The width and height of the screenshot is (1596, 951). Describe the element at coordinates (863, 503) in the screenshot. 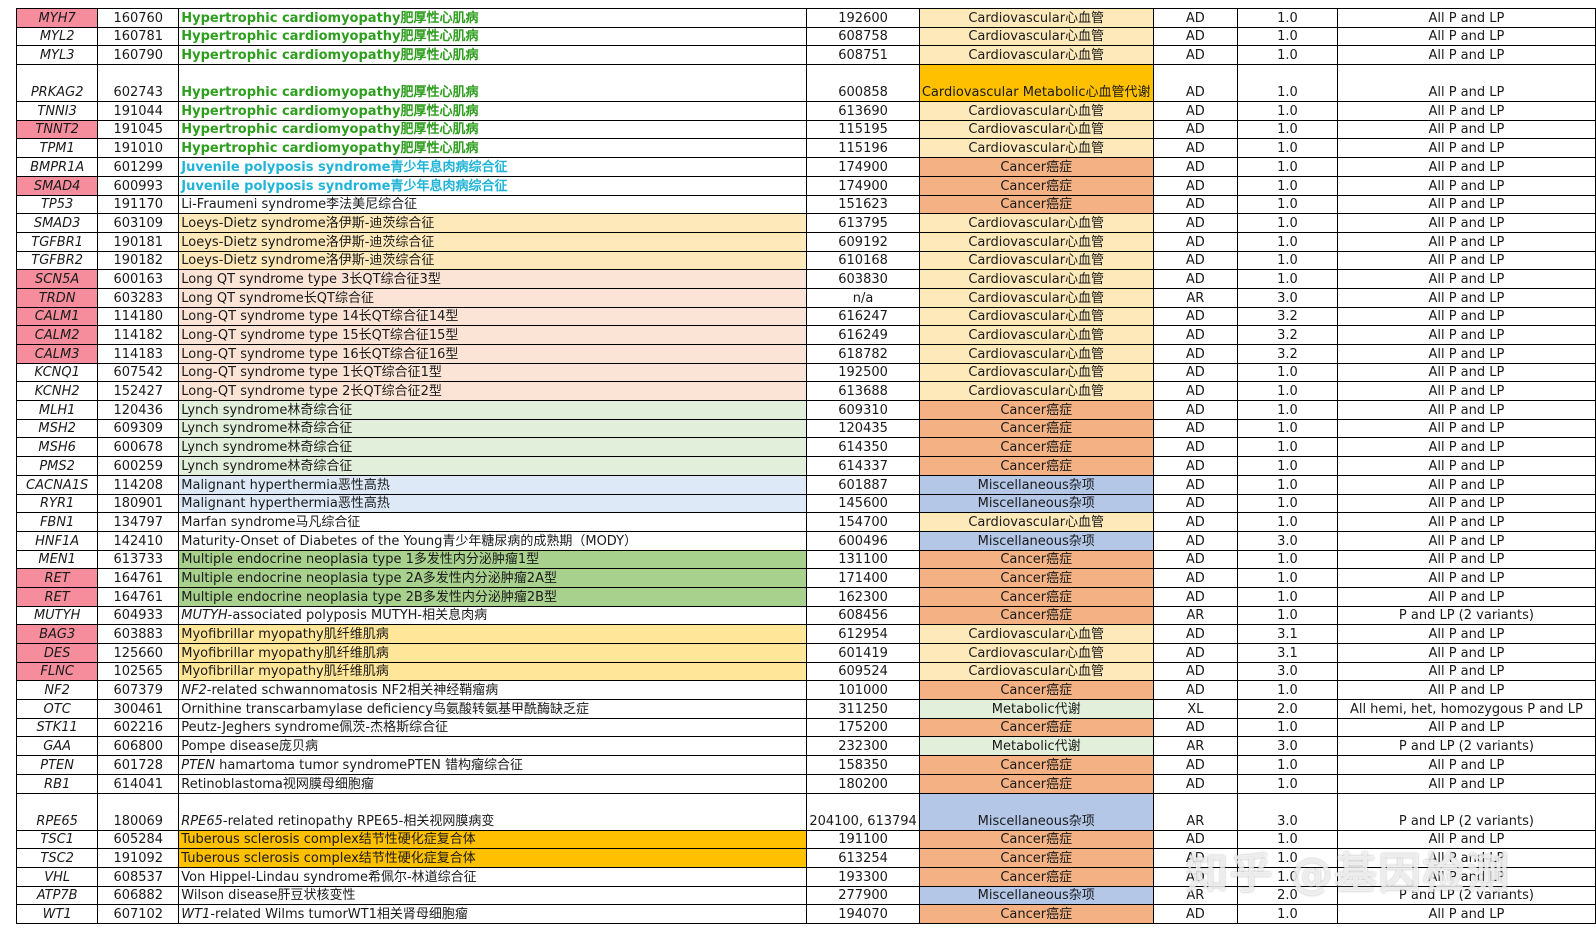

I see `phenotype-mim-cell: 145600` at that location.